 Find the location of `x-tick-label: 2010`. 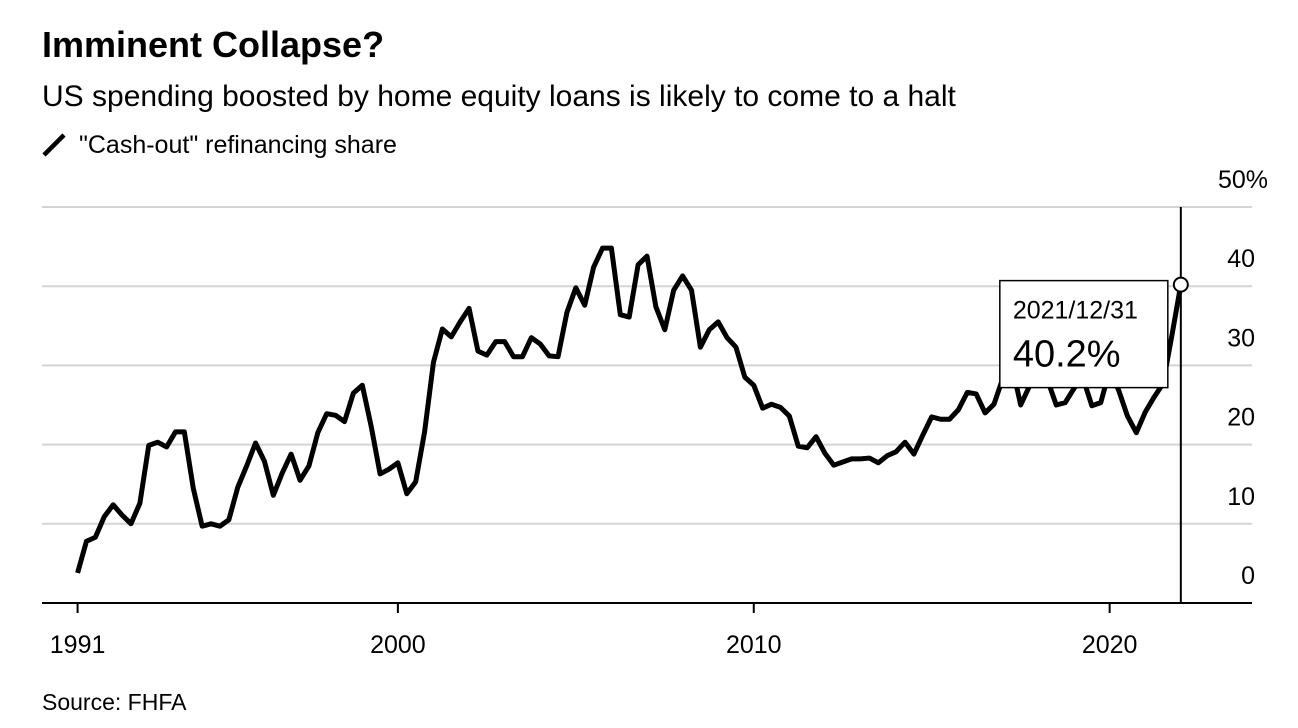

x-tick-label: 2010 is located at coordinates (754, 645).